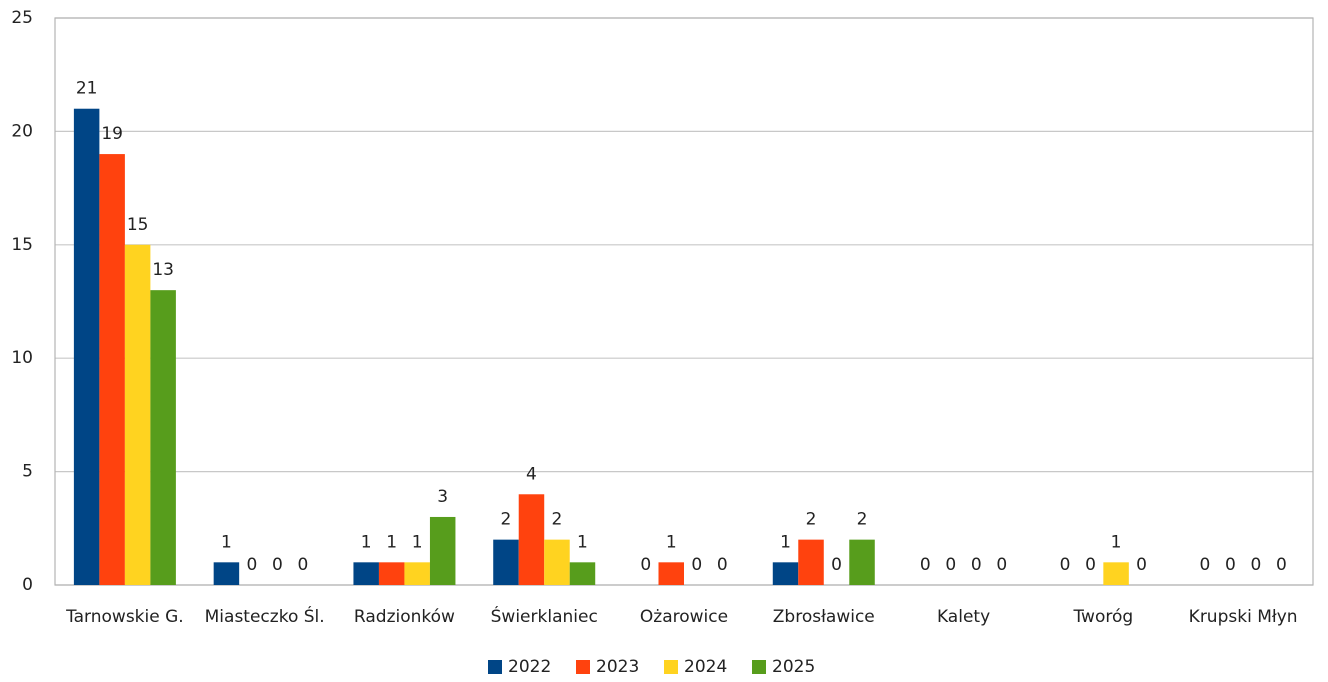 The height and width of the screenshot is (682, 1328). Describe the element at coordinates (705, 667) in the screenshot. I see `legend-label: 2024` at that location.